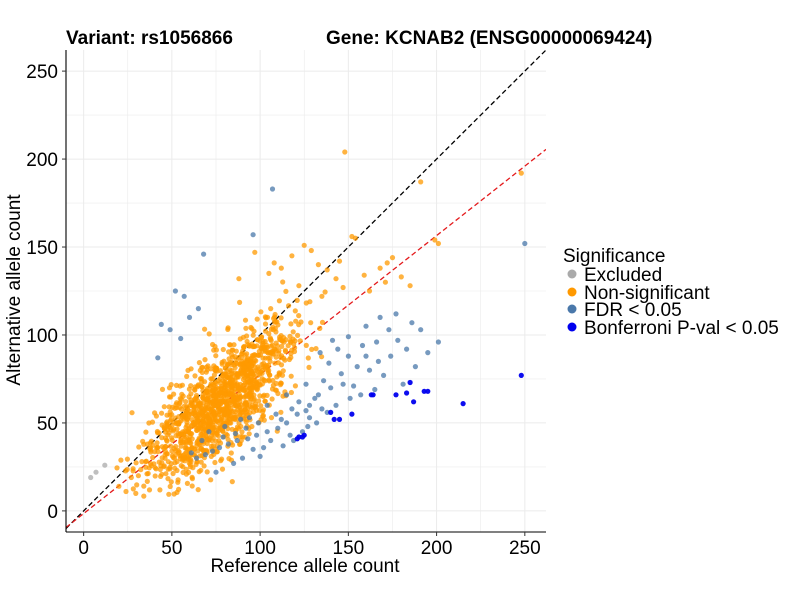 This screenshot has height=600, width=800. Describe the element at coordinates (14, 290) in the screenshot. I see `y-axis-title: Alternative allele count` at that location.